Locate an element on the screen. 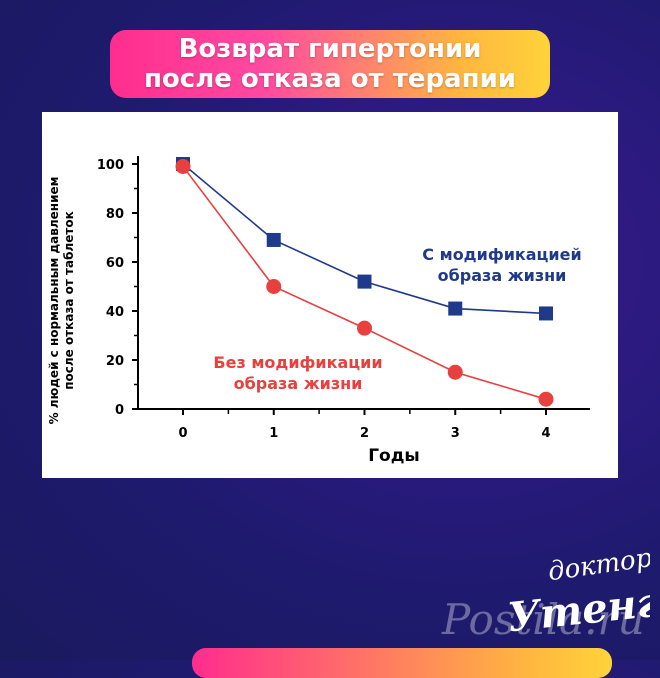 The image size is (660, 678). x-tick-label: 1 is located at coordinates (273, 433).